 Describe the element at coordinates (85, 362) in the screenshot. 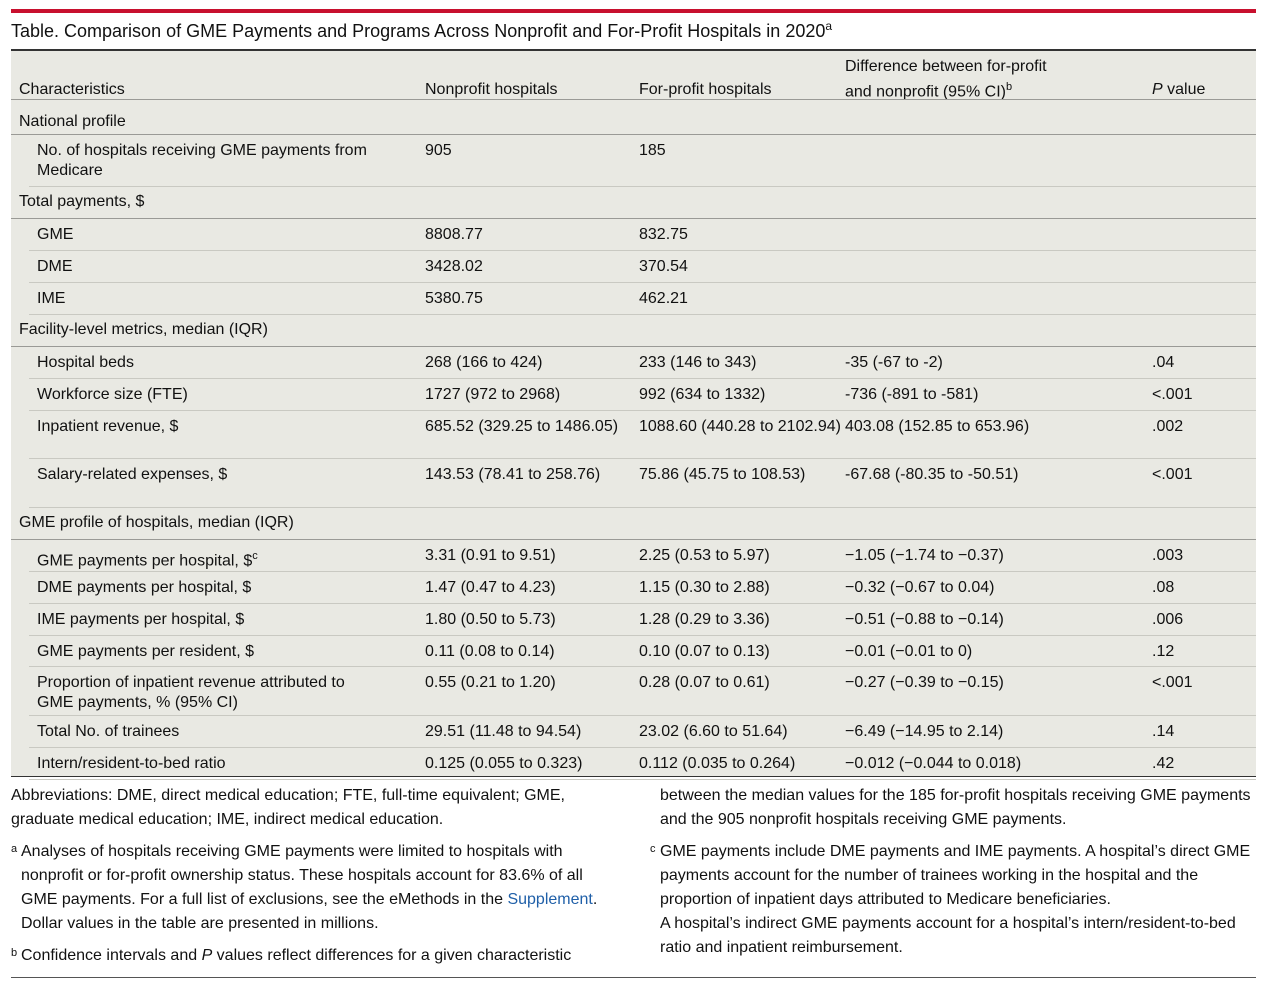

I see `row-label-text: Hospital beds` at that location.